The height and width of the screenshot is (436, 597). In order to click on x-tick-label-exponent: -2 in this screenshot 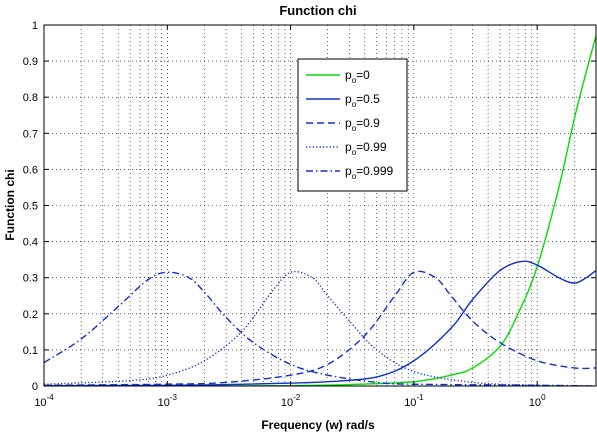, I will do `click(297, 397)`.